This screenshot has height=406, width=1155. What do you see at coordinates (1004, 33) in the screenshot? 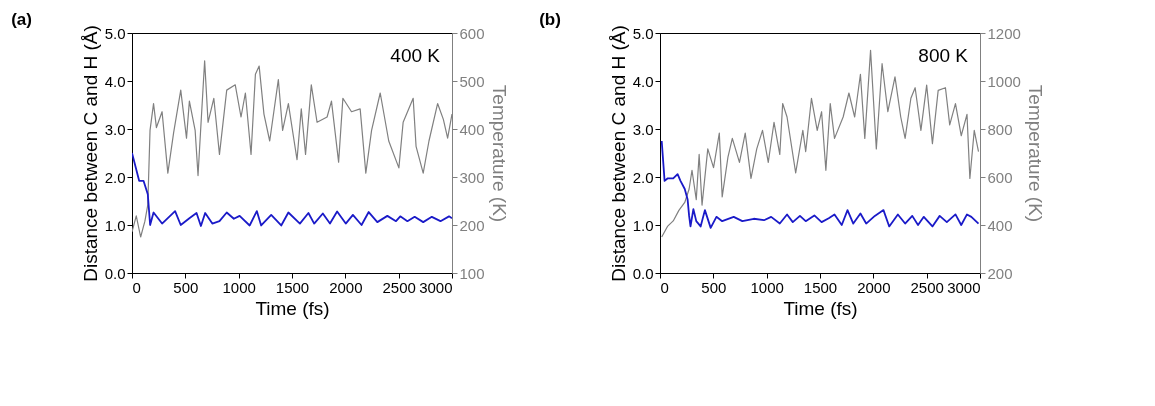
I see `y2-tick-label: 1200` at bounding box center [1004, 33].